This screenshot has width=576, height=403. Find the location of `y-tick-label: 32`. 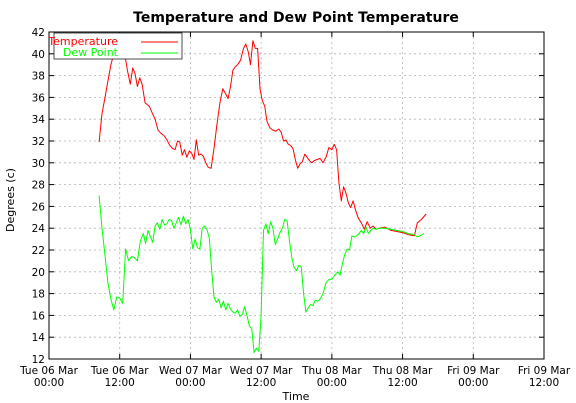

y-tick-label: 32 is located at coordinates (38, 142).